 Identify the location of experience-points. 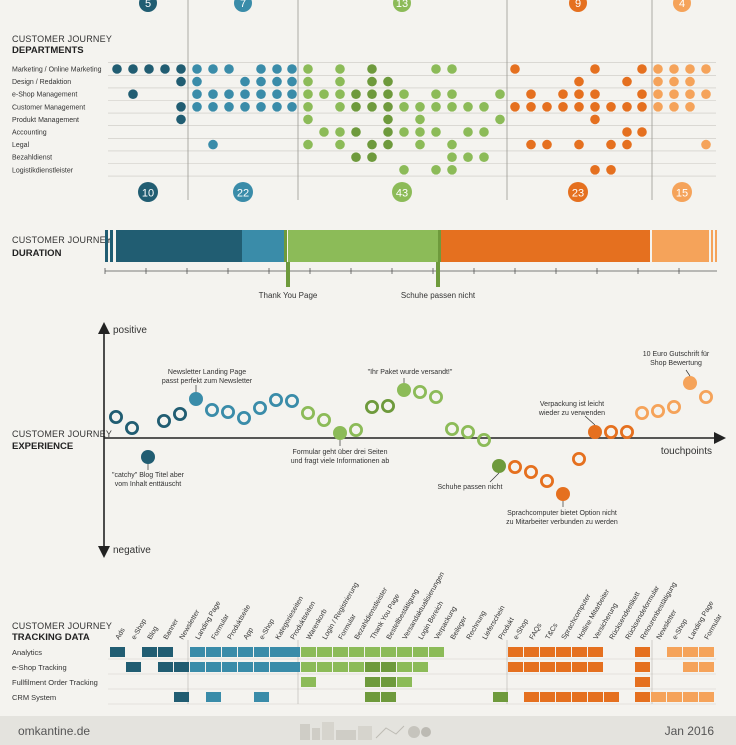
(411, 438).